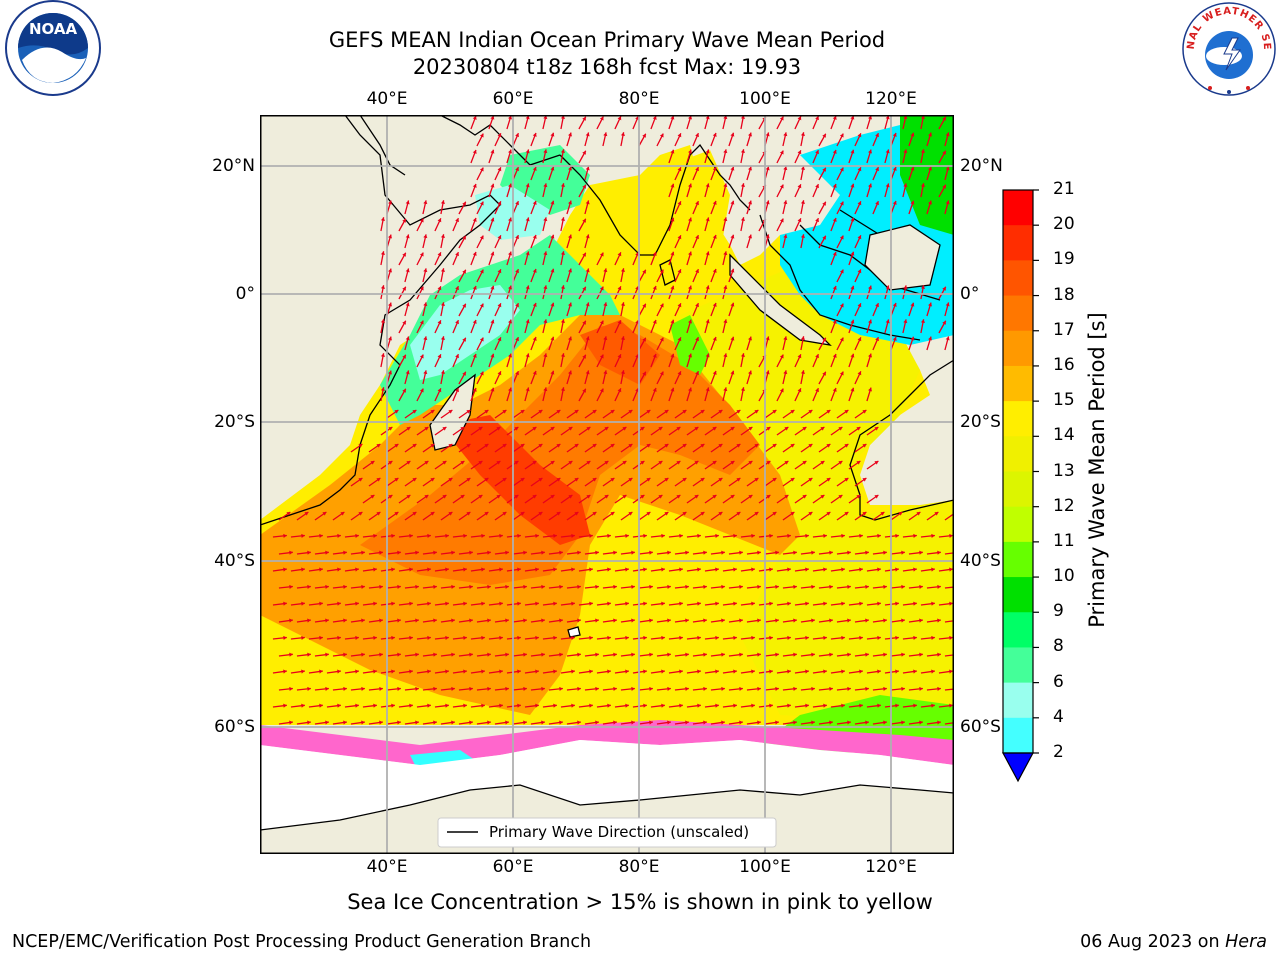  I want to click on lon-label-top-80e: 80°E, so click(639, 99).